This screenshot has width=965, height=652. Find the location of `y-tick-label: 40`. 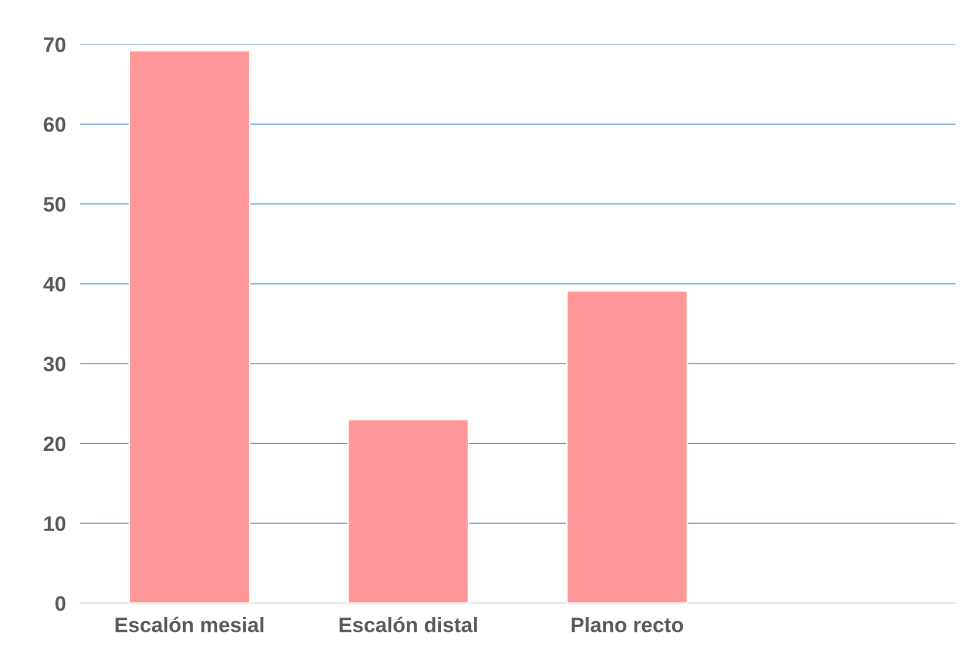

y-tick-label: 40 is located at coordinates (54, 284).